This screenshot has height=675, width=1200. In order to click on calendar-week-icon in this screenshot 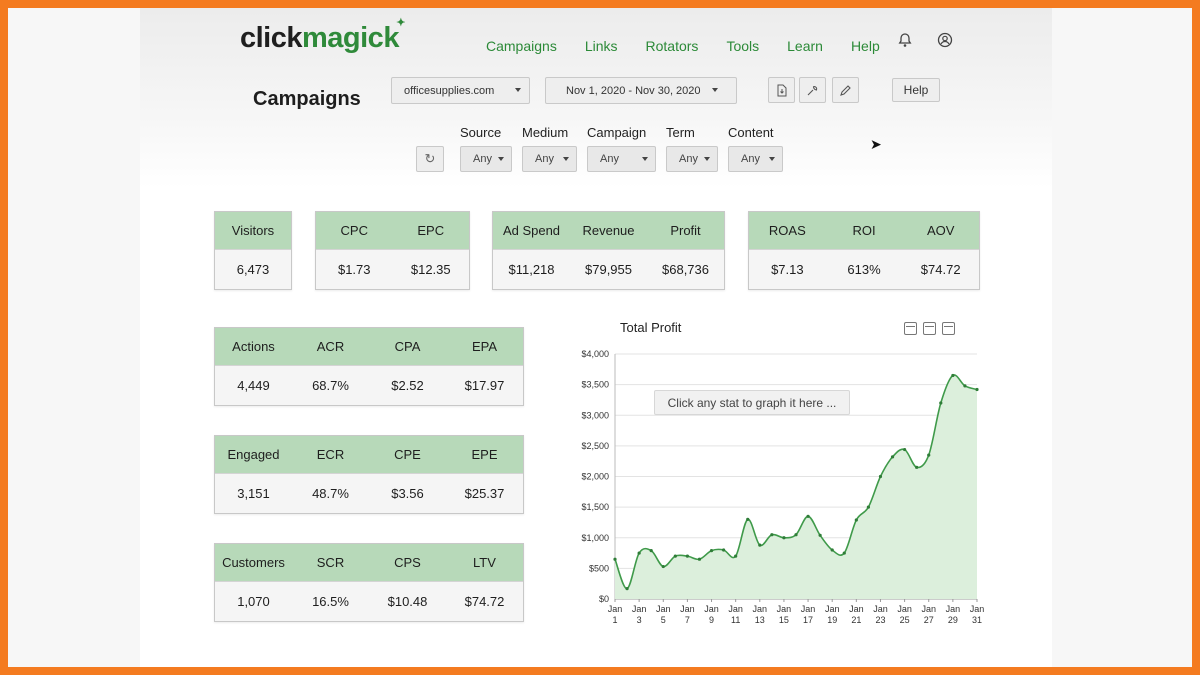, I will do `click(929, 328)`.